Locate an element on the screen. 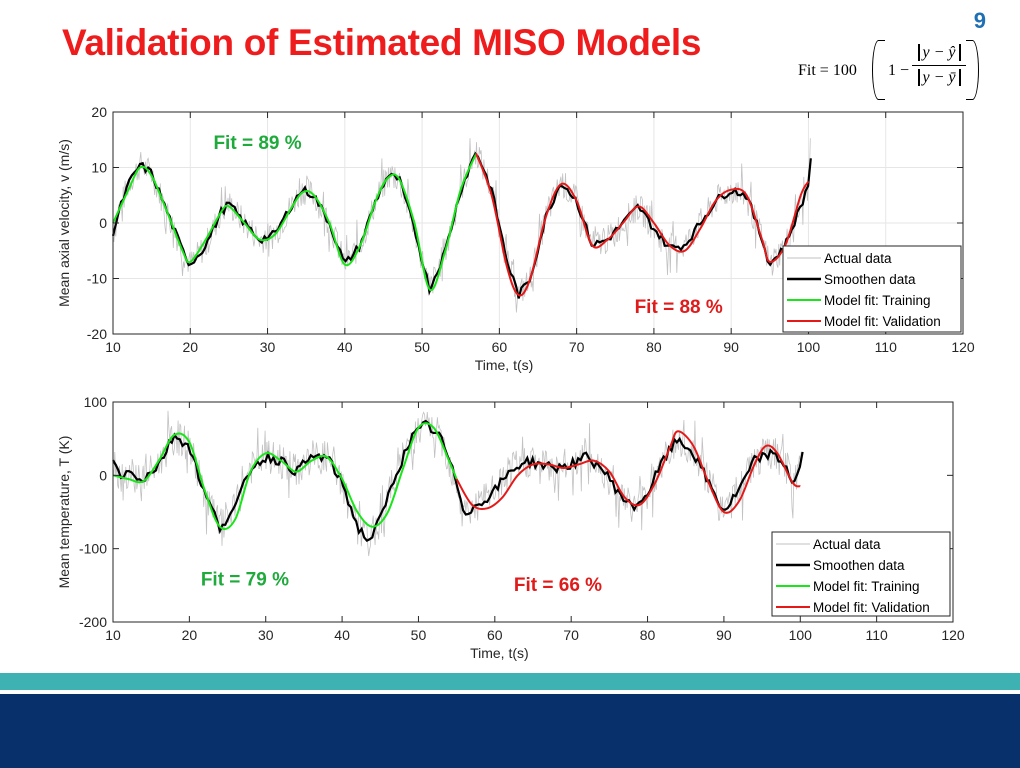 This screenshot has height=768, width=1020. fit-formula: Fit = 100 1 − y − ŷ y − ȳ is located at coordinates (893, 69).